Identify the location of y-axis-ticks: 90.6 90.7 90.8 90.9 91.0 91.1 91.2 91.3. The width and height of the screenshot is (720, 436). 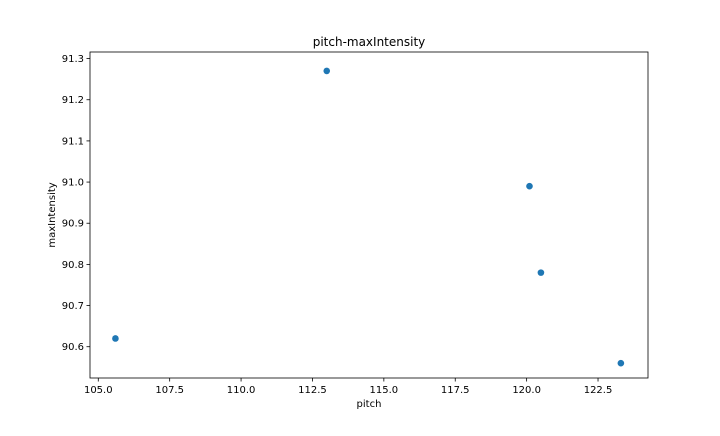
(76, 203).